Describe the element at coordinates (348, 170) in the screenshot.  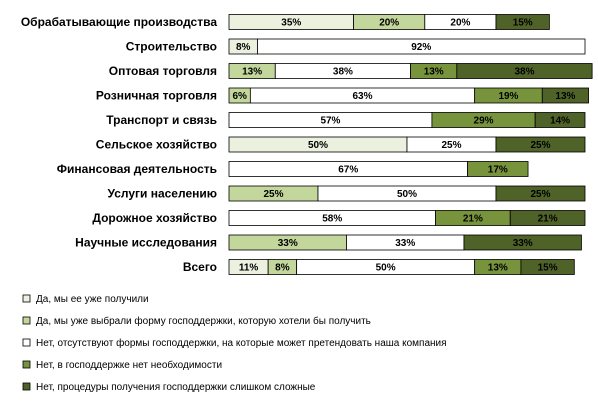
I see `data-label: 67%` at that location.